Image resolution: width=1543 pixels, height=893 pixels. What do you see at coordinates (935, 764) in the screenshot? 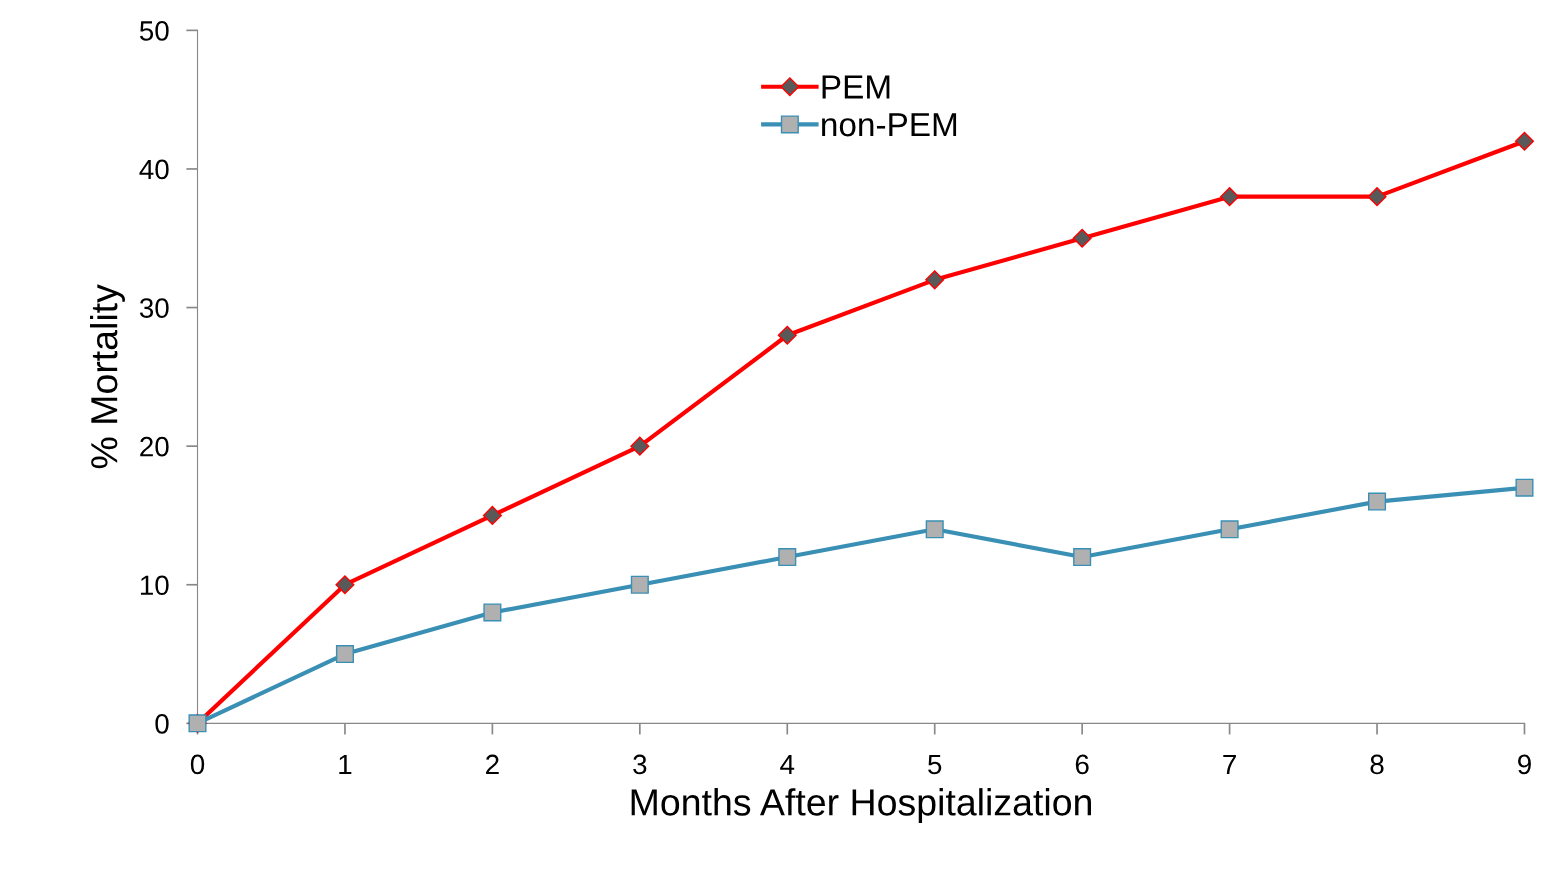
I see `x-tick-label: 5` at bounding box center [935, 764].